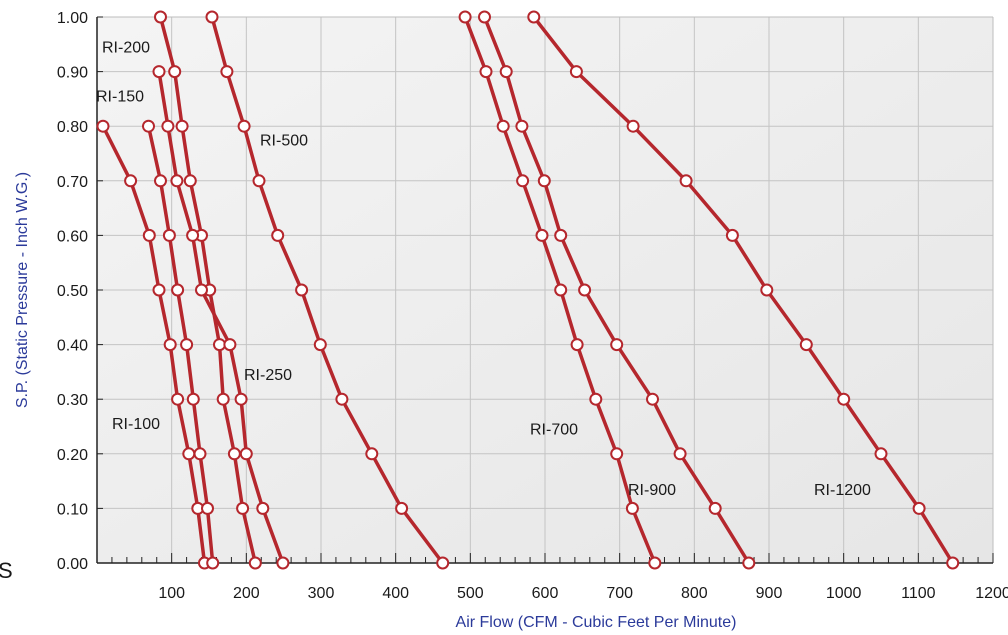 This screenshot has height=635, width=1008. Describe the element at coordinates (72, 236) in the screenshot. I see `y-tick-label: 0.60` at that location.